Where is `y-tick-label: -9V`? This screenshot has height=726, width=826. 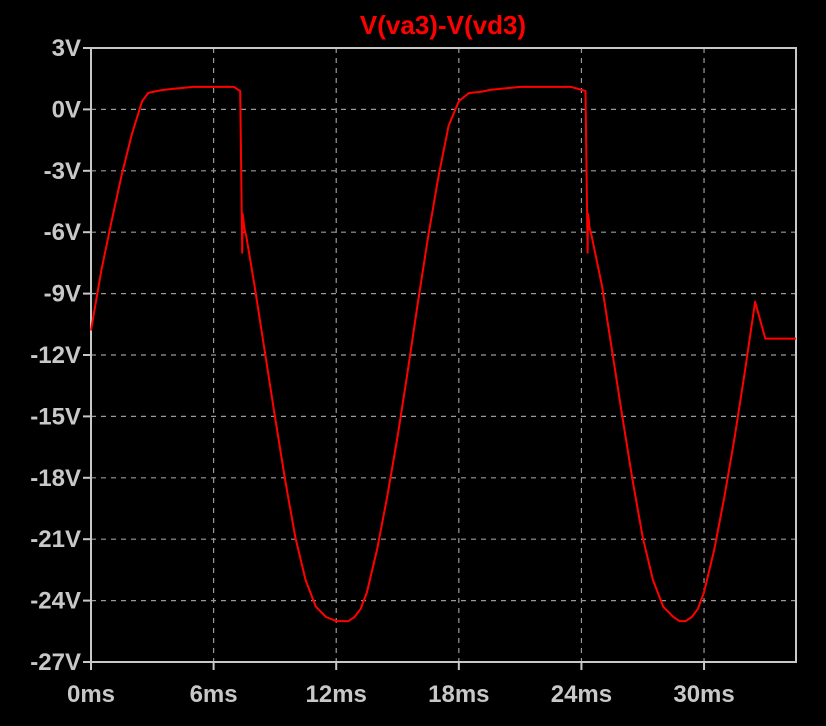
y-tick-label: -9V is located at coordinates (62, 294).